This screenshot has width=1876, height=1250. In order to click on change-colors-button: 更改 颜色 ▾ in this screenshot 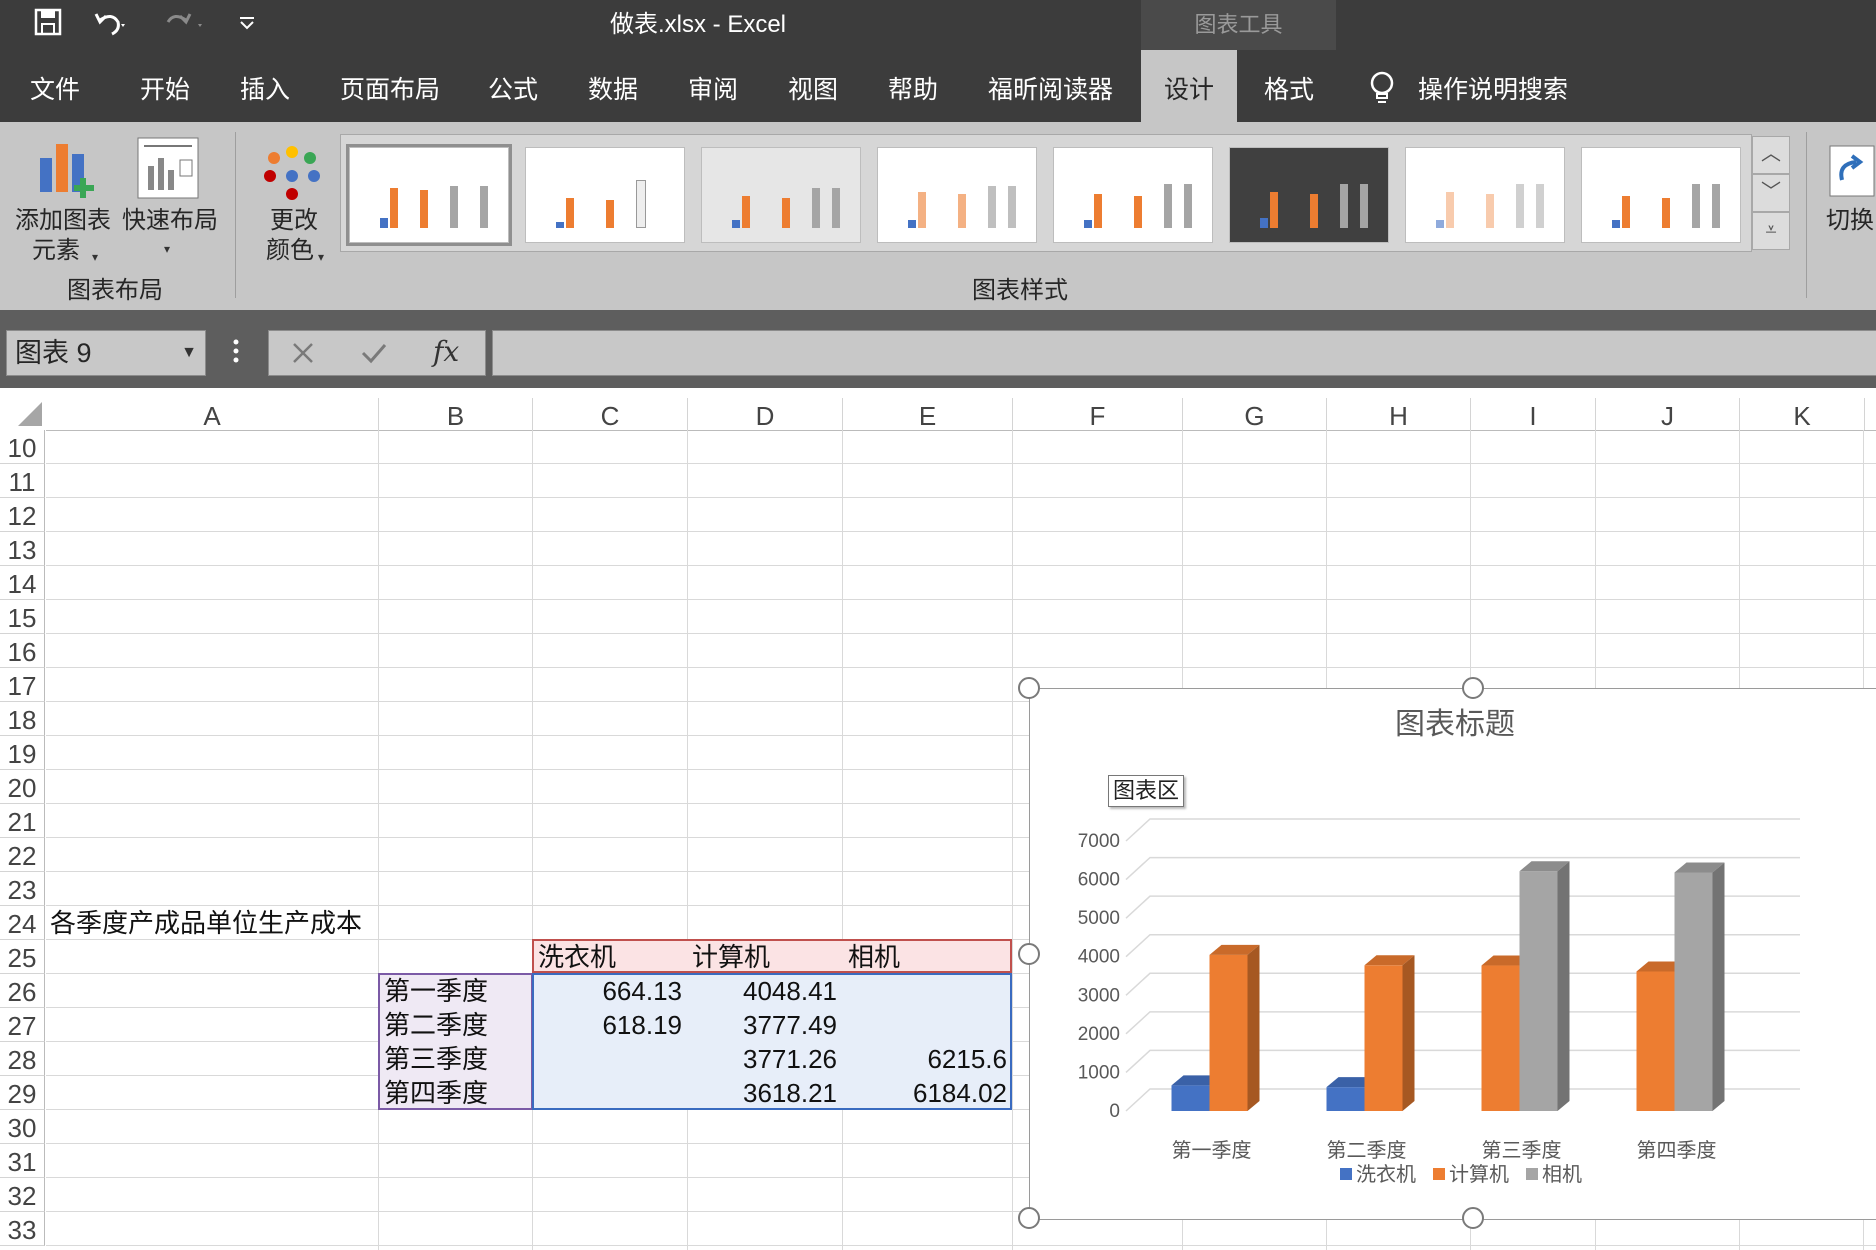, I will do `click(294, 198)`.